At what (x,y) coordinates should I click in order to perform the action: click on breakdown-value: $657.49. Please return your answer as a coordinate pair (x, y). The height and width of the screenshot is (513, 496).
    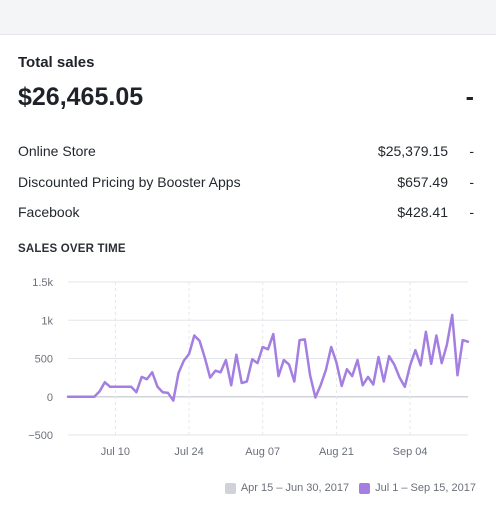
    Looking at the image, I should click on (422, 182).